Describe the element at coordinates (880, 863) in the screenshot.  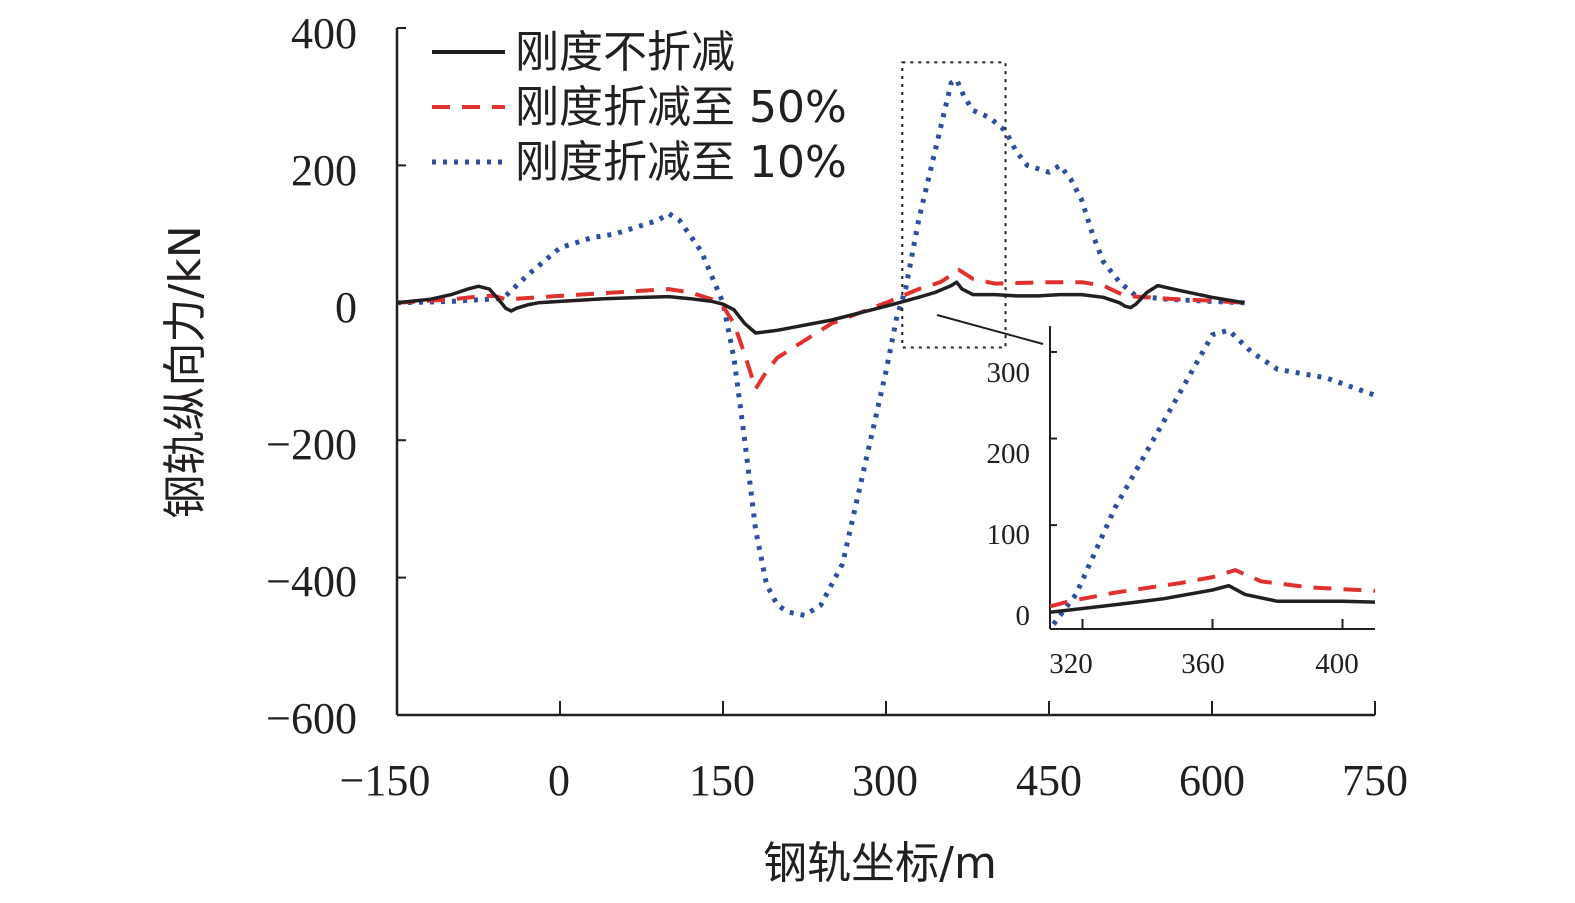
I see `x-axis-title: 钢轨坐标/m` at that location.